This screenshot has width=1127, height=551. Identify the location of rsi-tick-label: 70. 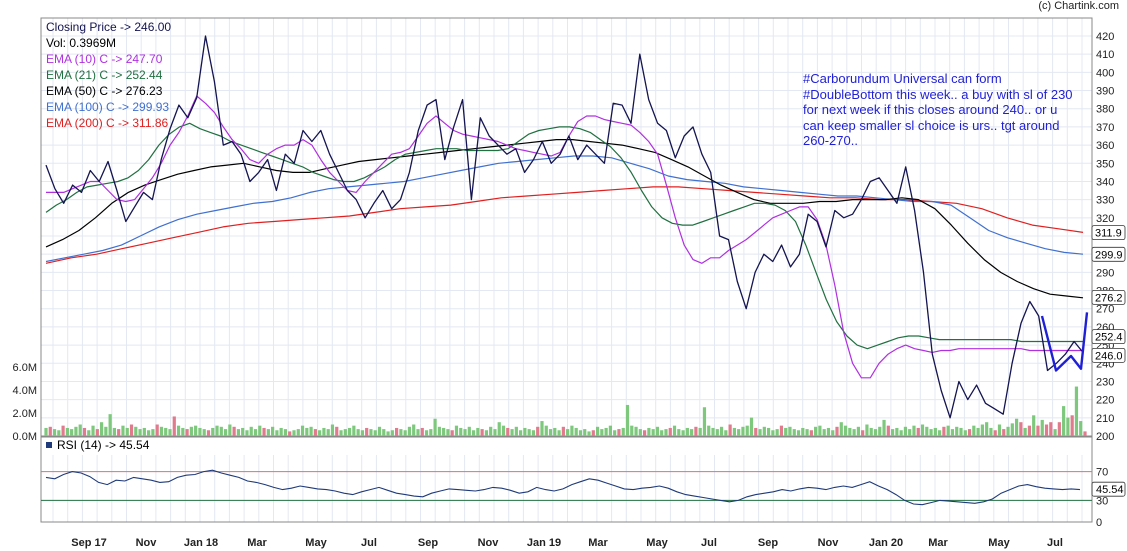
(1102, 473).